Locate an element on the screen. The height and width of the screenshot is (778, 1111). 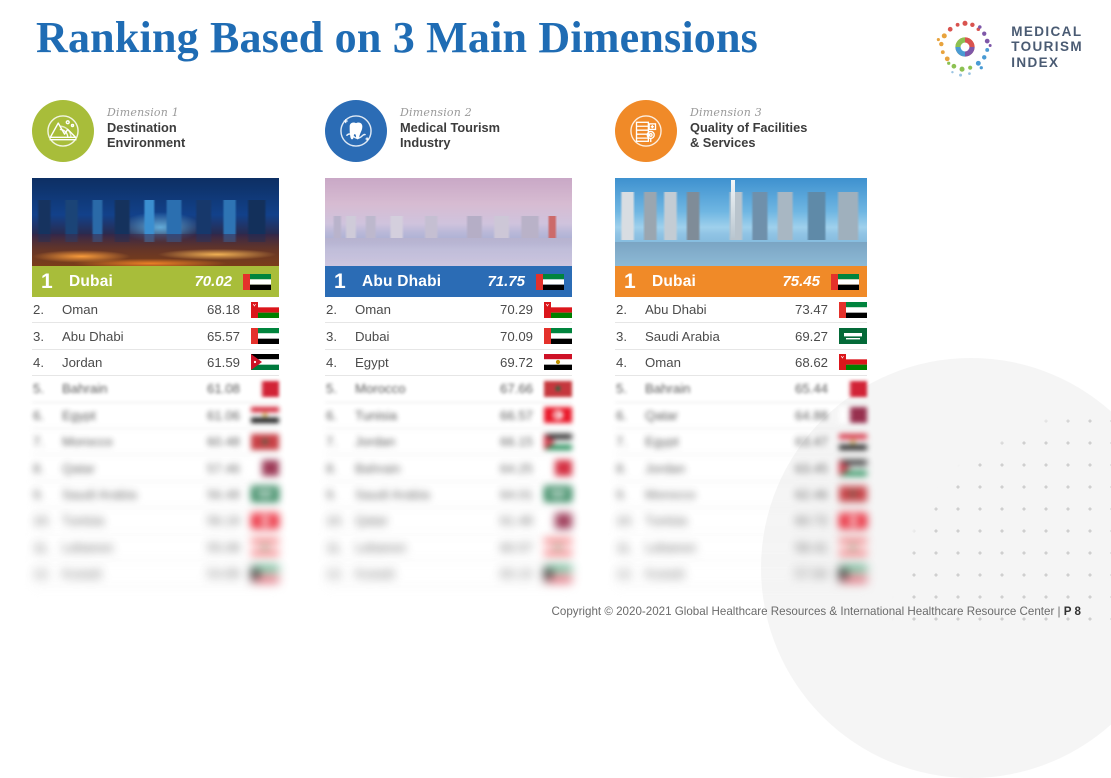
table-row: 7. Egypt 63.47 is located at coordinates (741, 442).